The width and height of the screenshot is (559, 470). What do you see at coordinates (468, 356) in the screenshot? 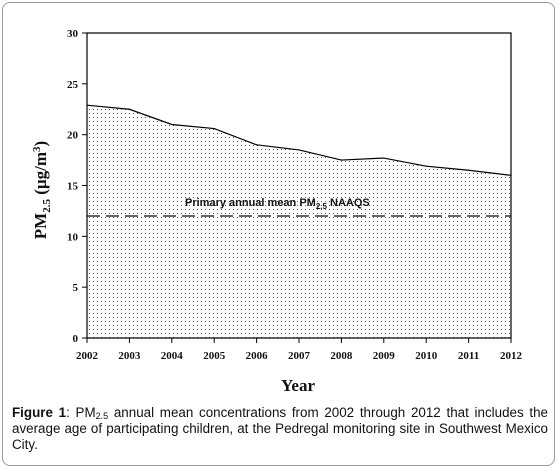
I see `x-tick-label: 2011` at bounding box center [468, 356].